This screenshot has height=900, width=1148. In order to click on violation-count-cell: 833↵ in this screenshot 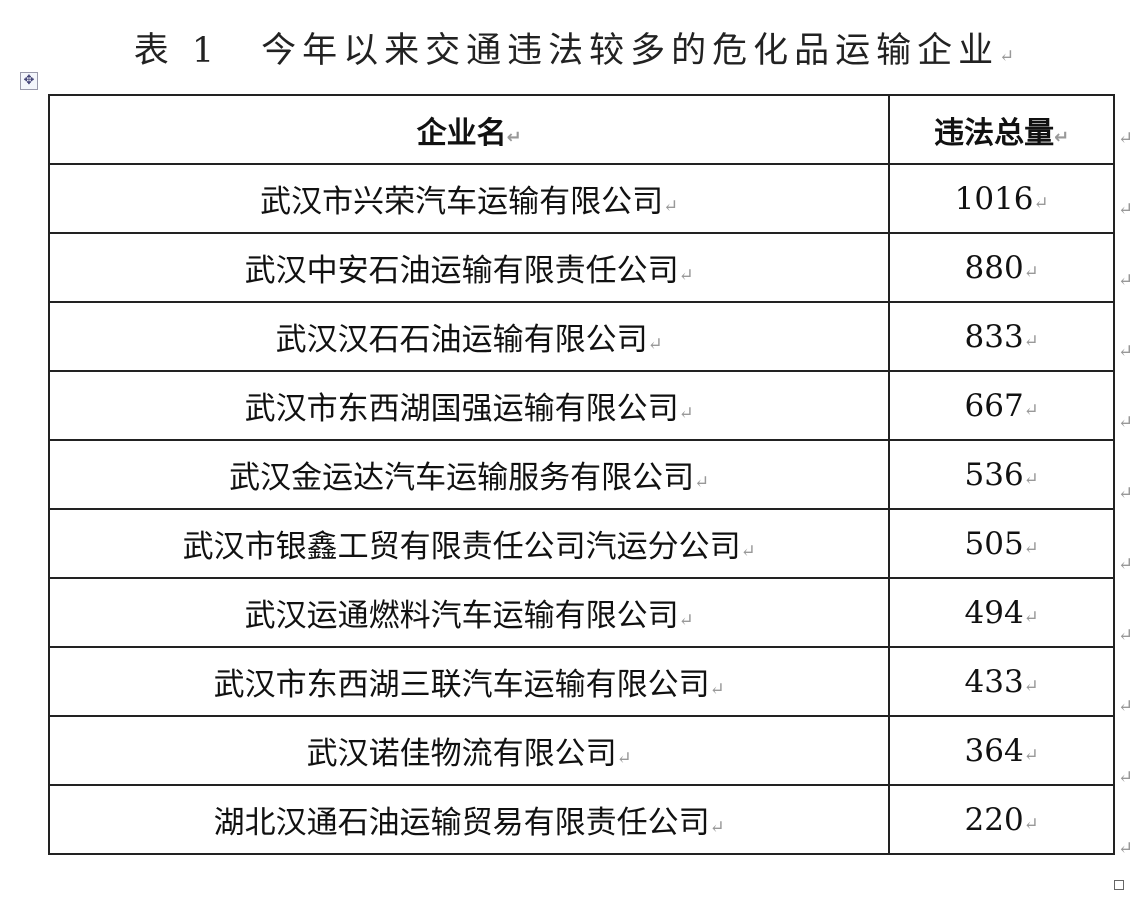, I will do `click(1001, 336)`.